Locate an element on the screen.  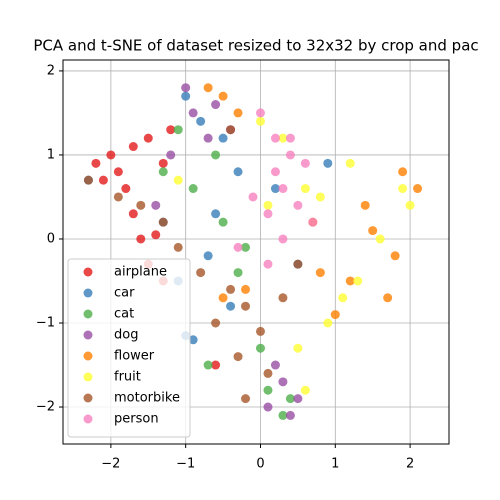
legend-box is located at coordinates (129, 348).